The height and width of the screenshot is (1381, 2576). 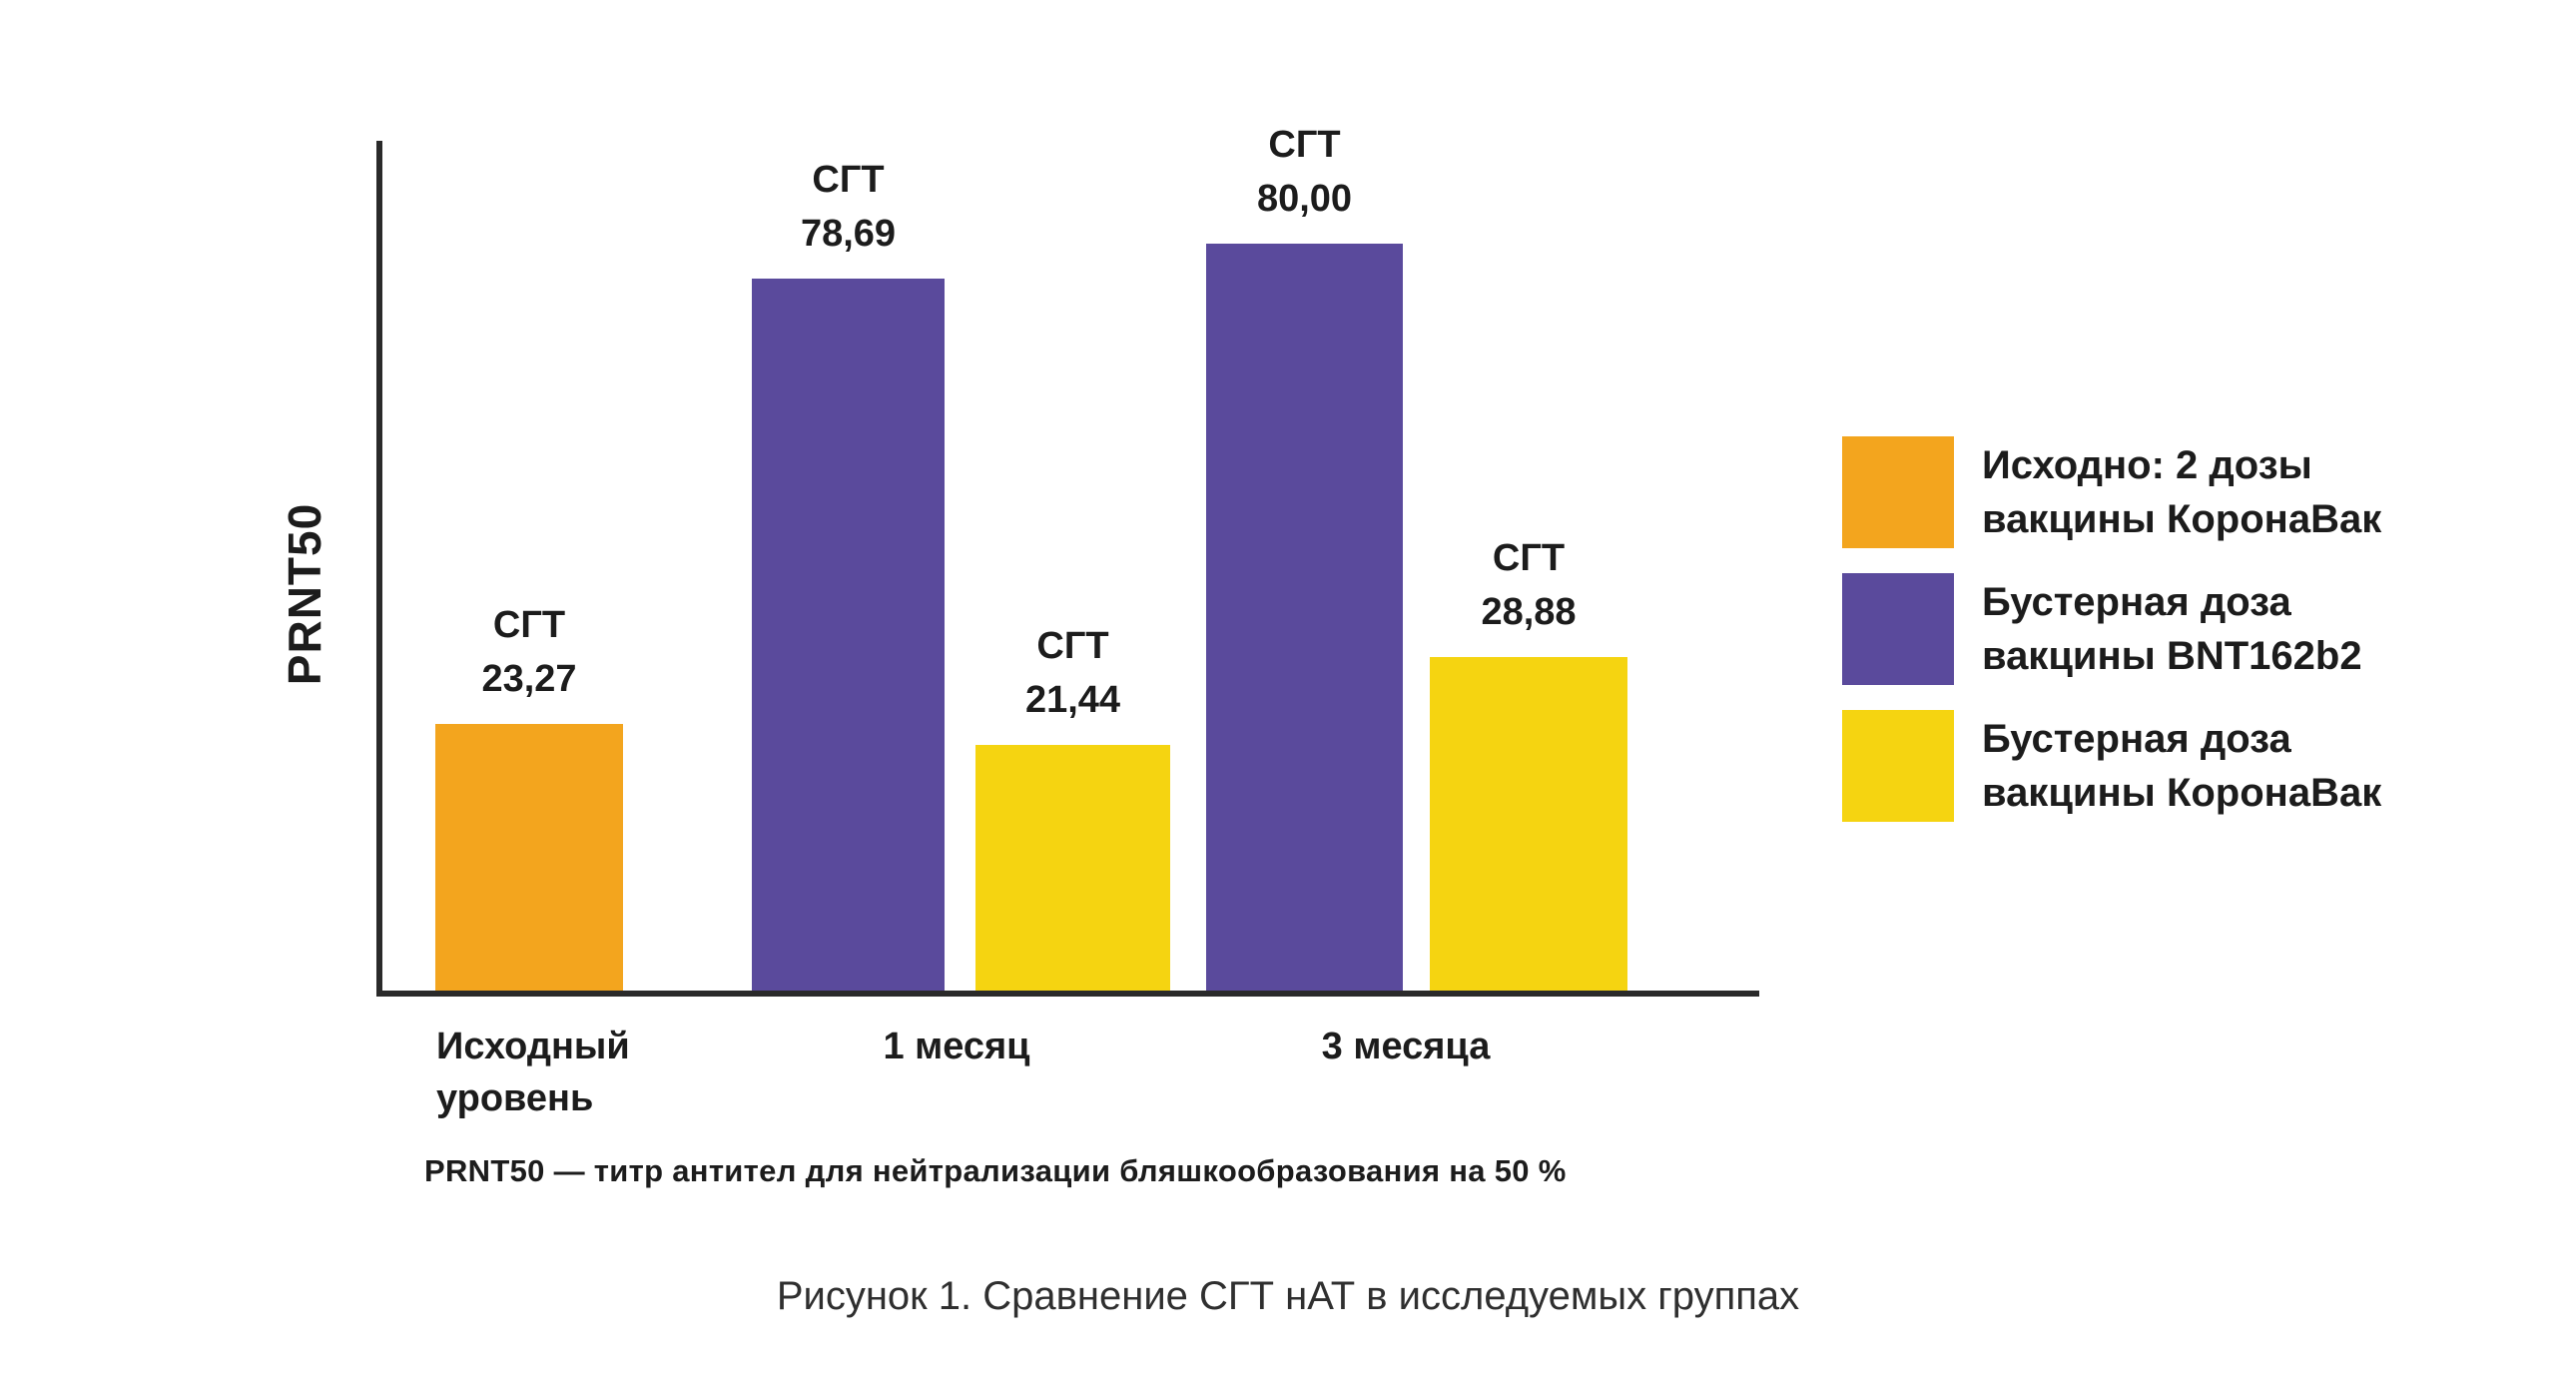 What do you see at coordinates (1073, 673) in the screenshot?
I see `bar-value-label-3: СГТ 21,44` at bounding box center [1073, 673].